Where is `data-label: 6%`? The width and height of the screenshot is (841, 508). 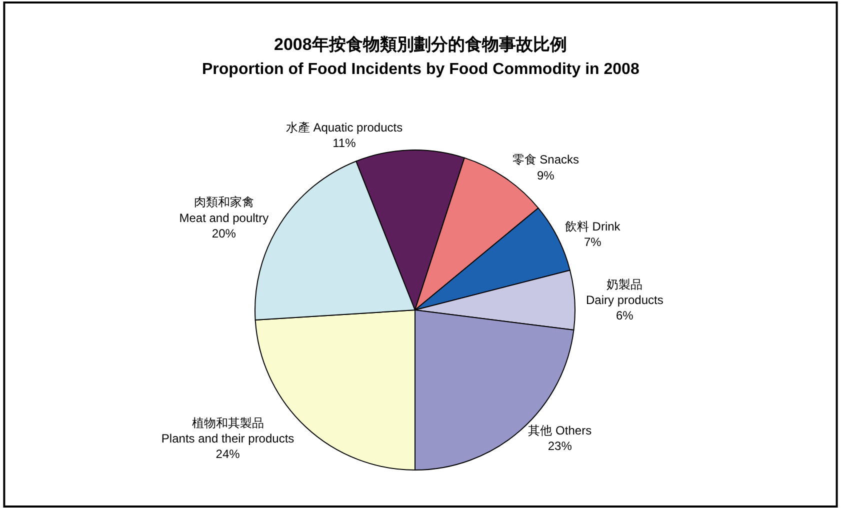 data-label: 6% is located at coordinates (625, 315).